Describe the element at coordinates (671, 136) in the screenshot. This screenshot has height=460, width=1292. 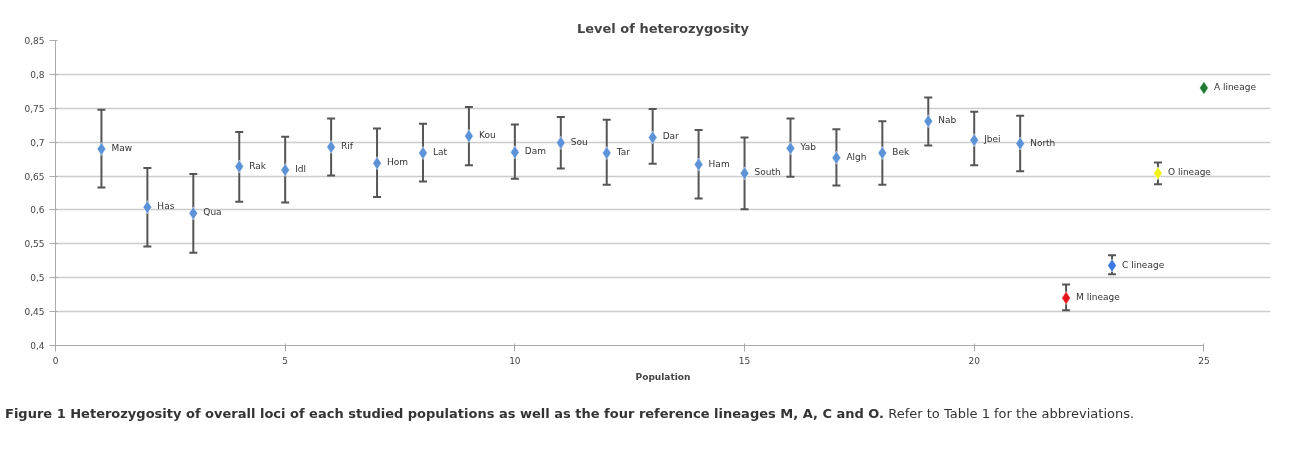
I see `annotation: Dar` at that location.